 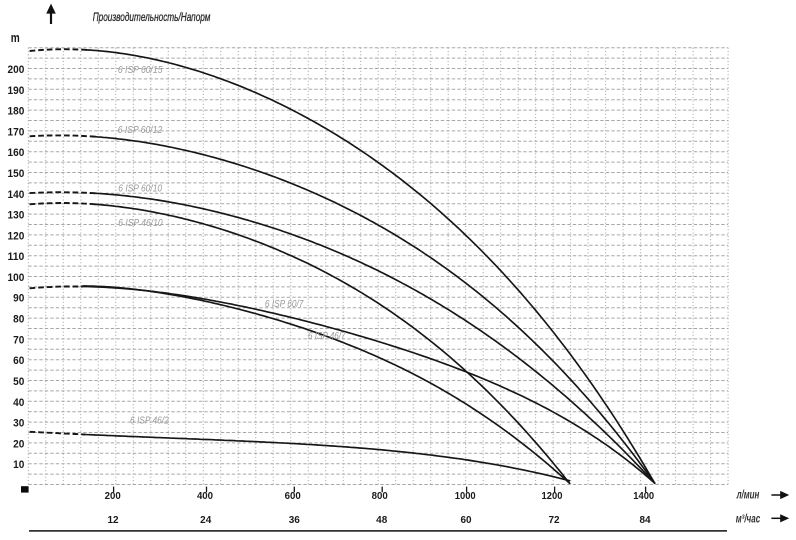 I want to click on svg-text: 6 ISP 46/7, so click(x=327, y=336).